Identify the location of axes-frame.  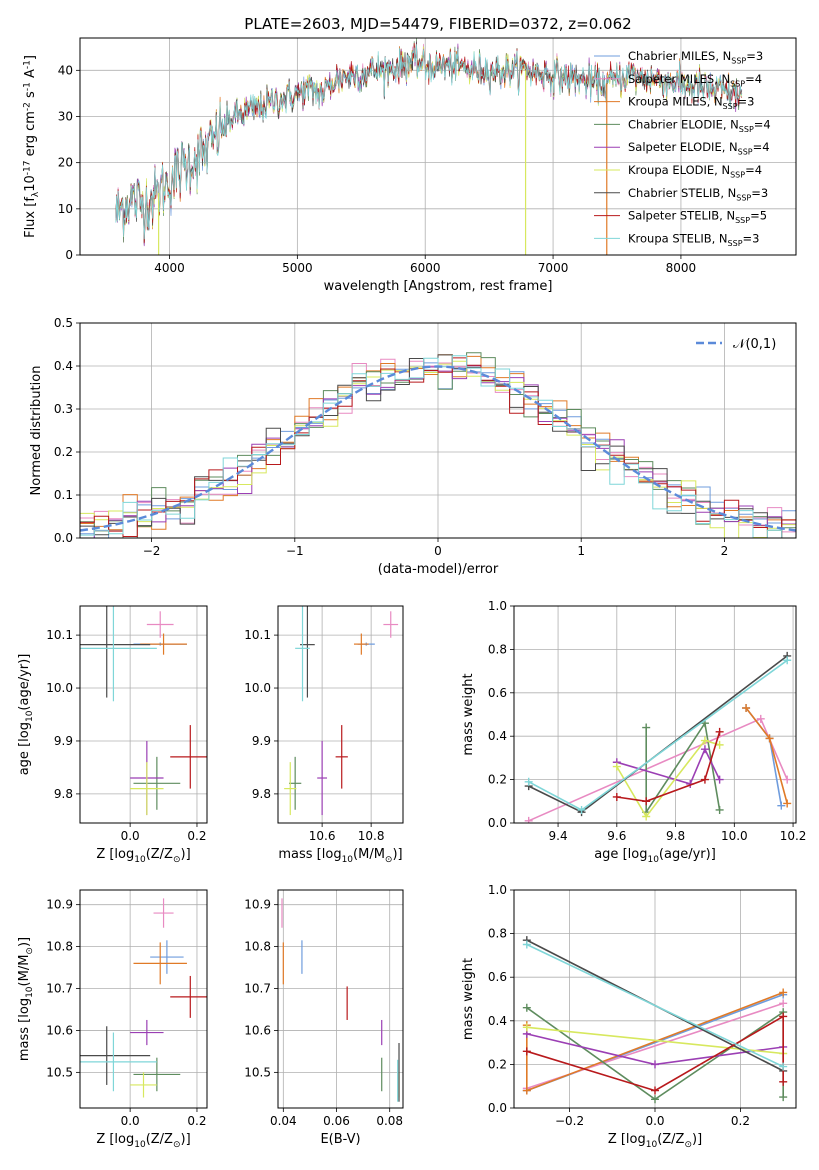
(340, 714).